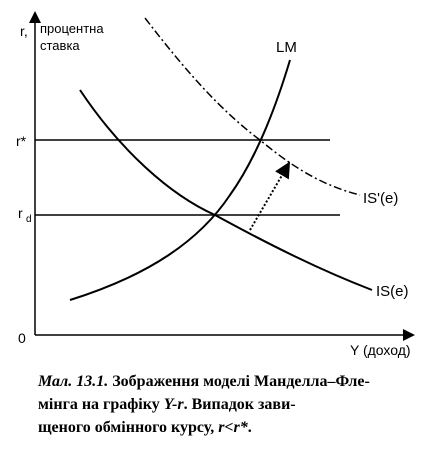  What do you see at coordinates (380, 350) in the screenshot?
I see `x-axis-label: Y (доход)` at bounding box center [380, 350].